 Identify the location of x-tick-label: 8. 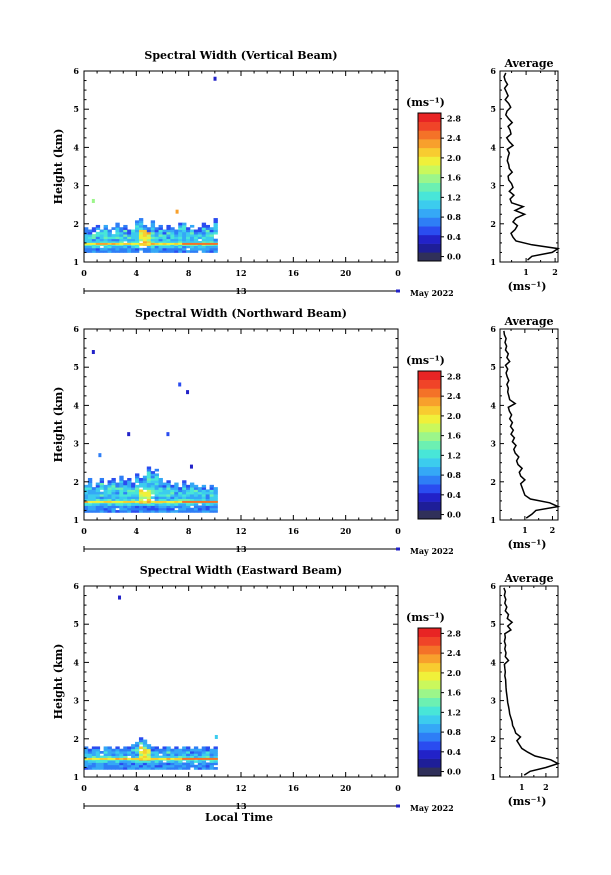
(189, 531).